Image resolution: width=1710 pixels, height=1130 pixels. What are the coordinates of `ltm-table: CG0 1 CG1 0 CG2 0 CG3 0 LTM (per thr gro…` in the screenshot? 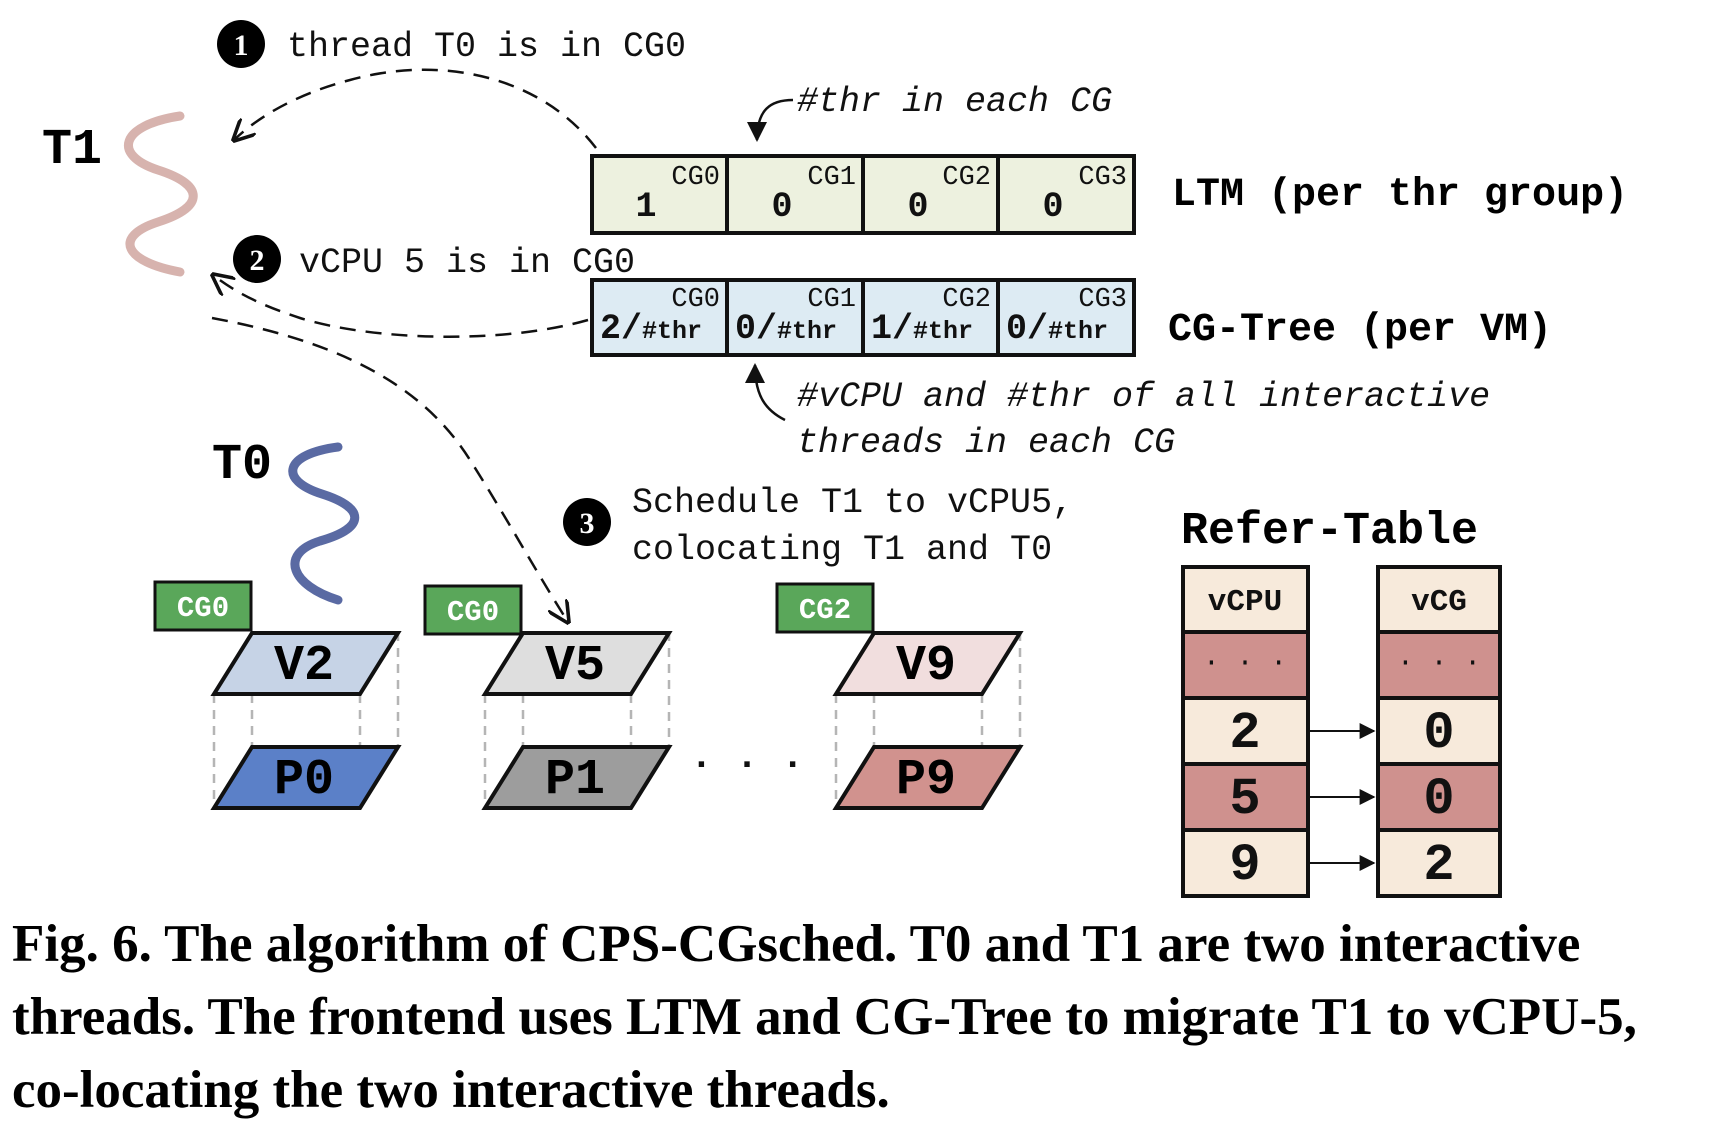 It's located at (1109, 158).